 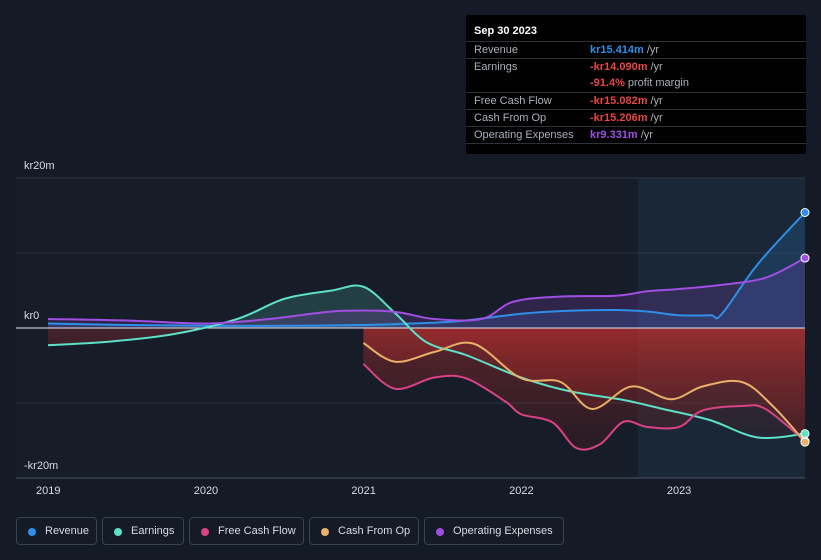 I want to click on x-tick-label: 2019, so click(x=48, y=491).